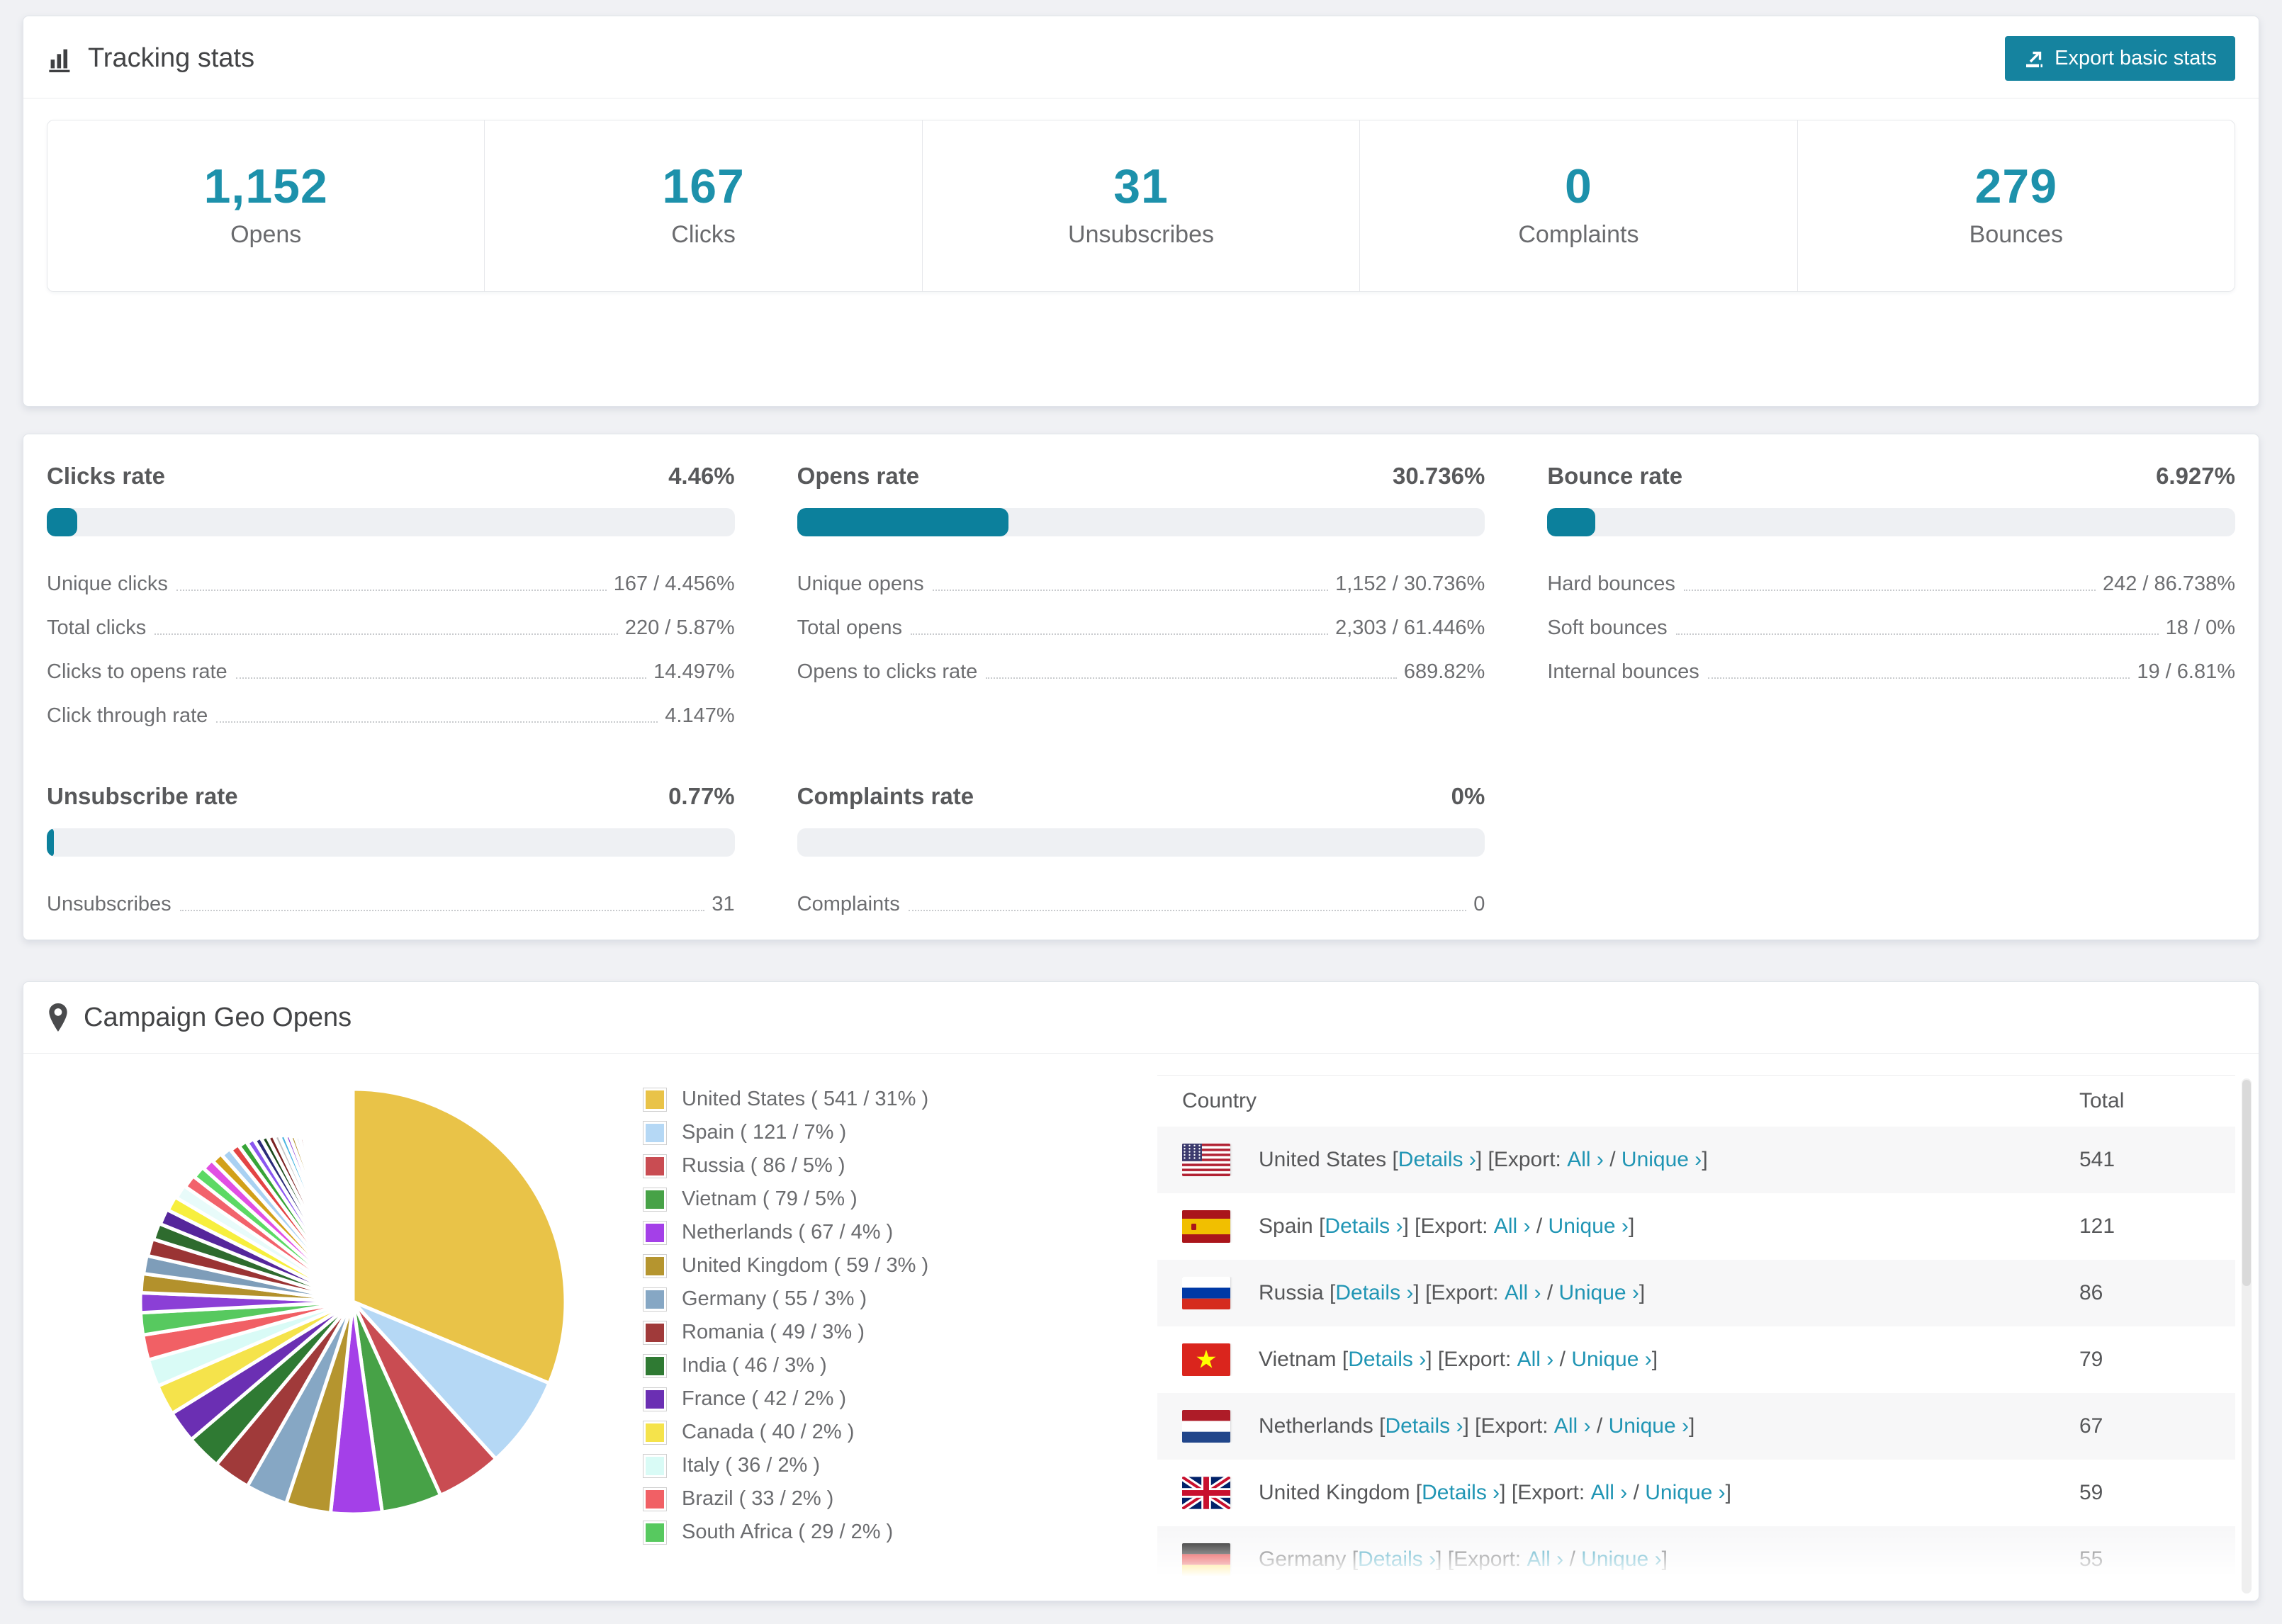 The image size is (2282, 1624). Describe the element at coordinates (1141, 584) in the screenshot. I see `rate-row: Unique opens 1,152 / 30.736%` at that location.